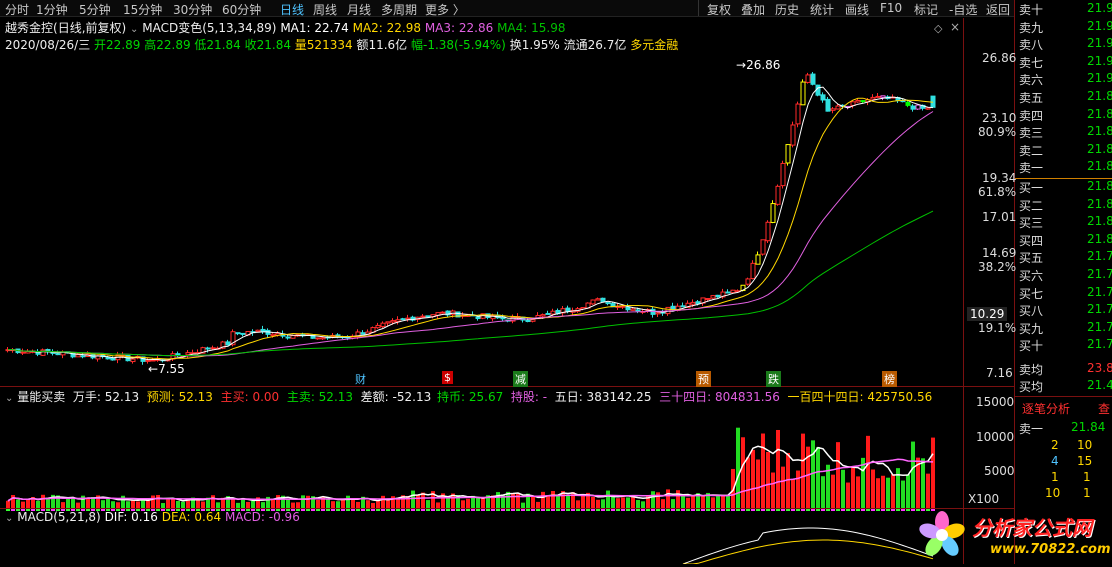 The height and width of the screenshot is (567, 1112). I want to click on tool-fuquan: 复权, so click(719, 10).